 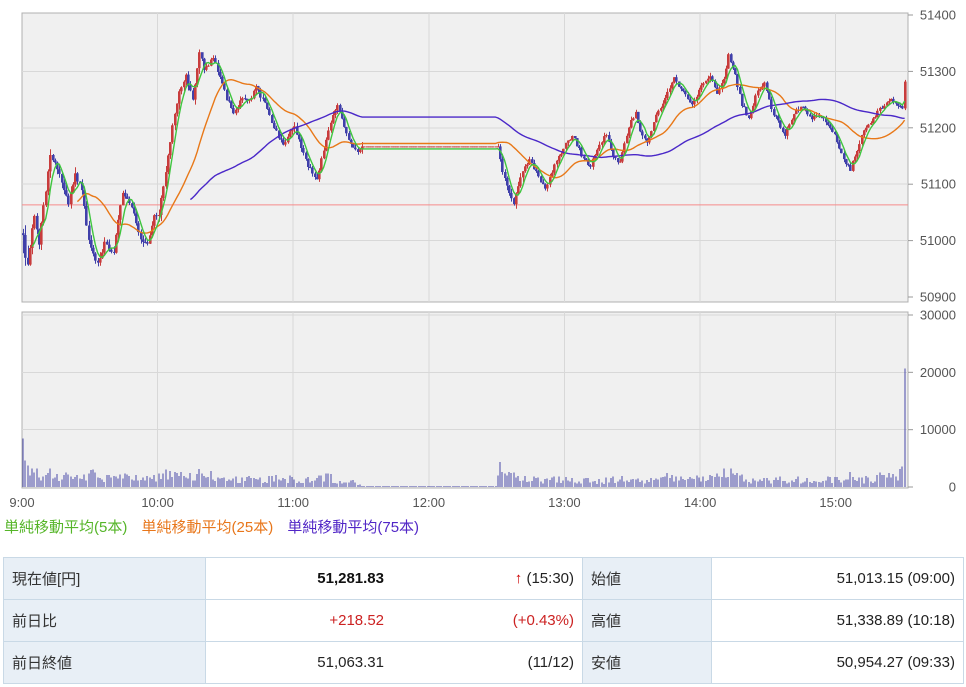 I want to click on svg-text: 15:00, so click(x=835, y=502).